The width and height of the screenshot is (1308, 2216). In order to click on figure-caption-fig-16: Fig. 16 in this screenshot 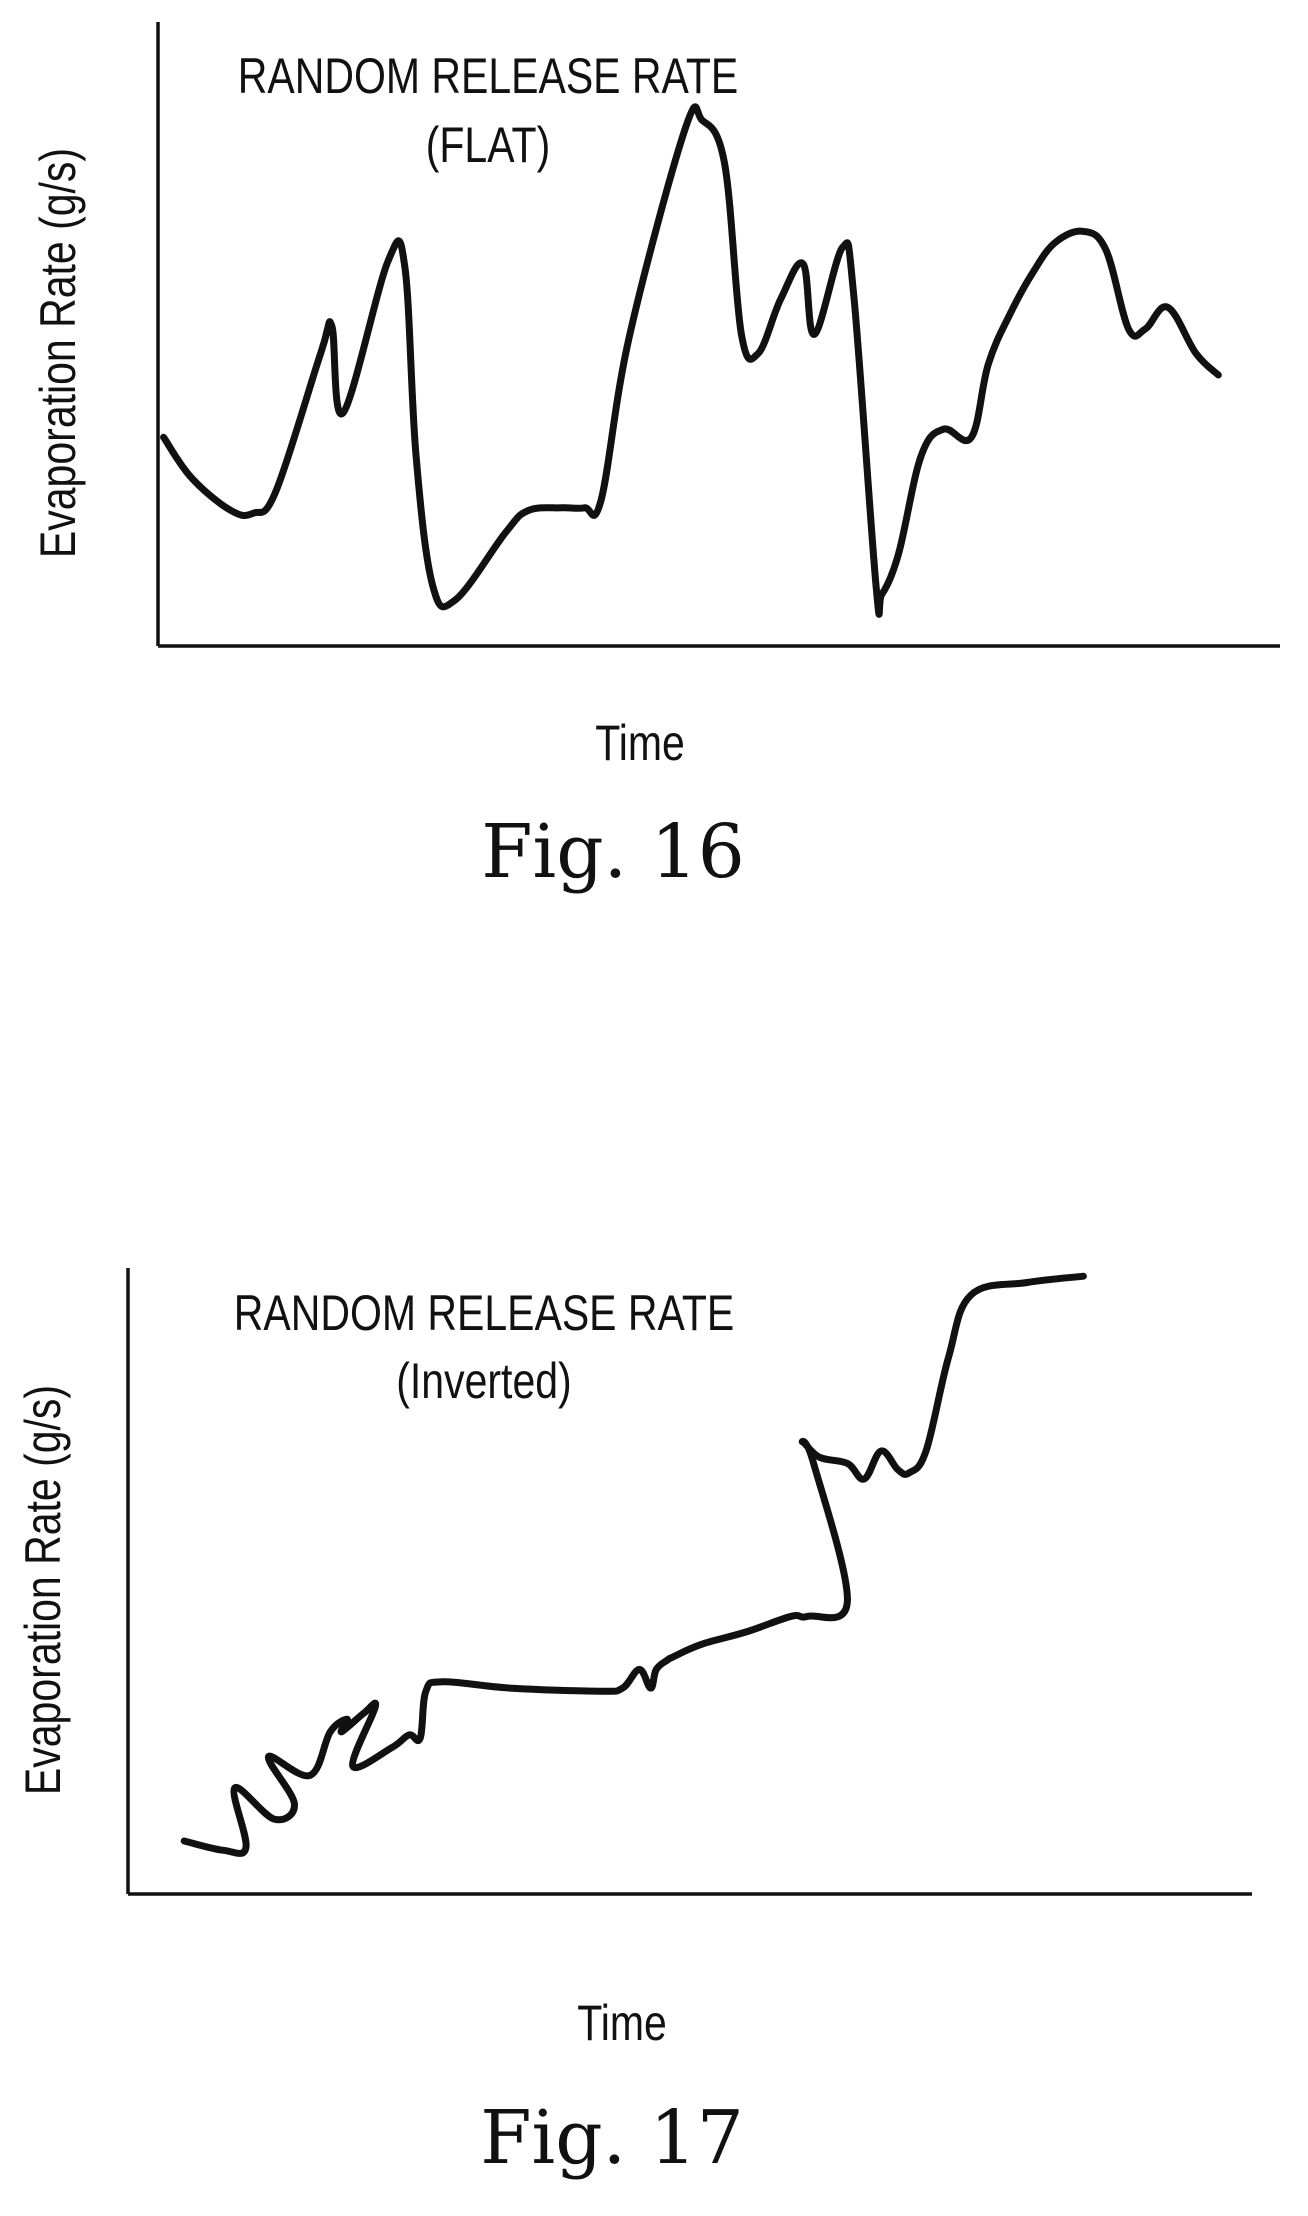, I will do `click(613, 852)`.